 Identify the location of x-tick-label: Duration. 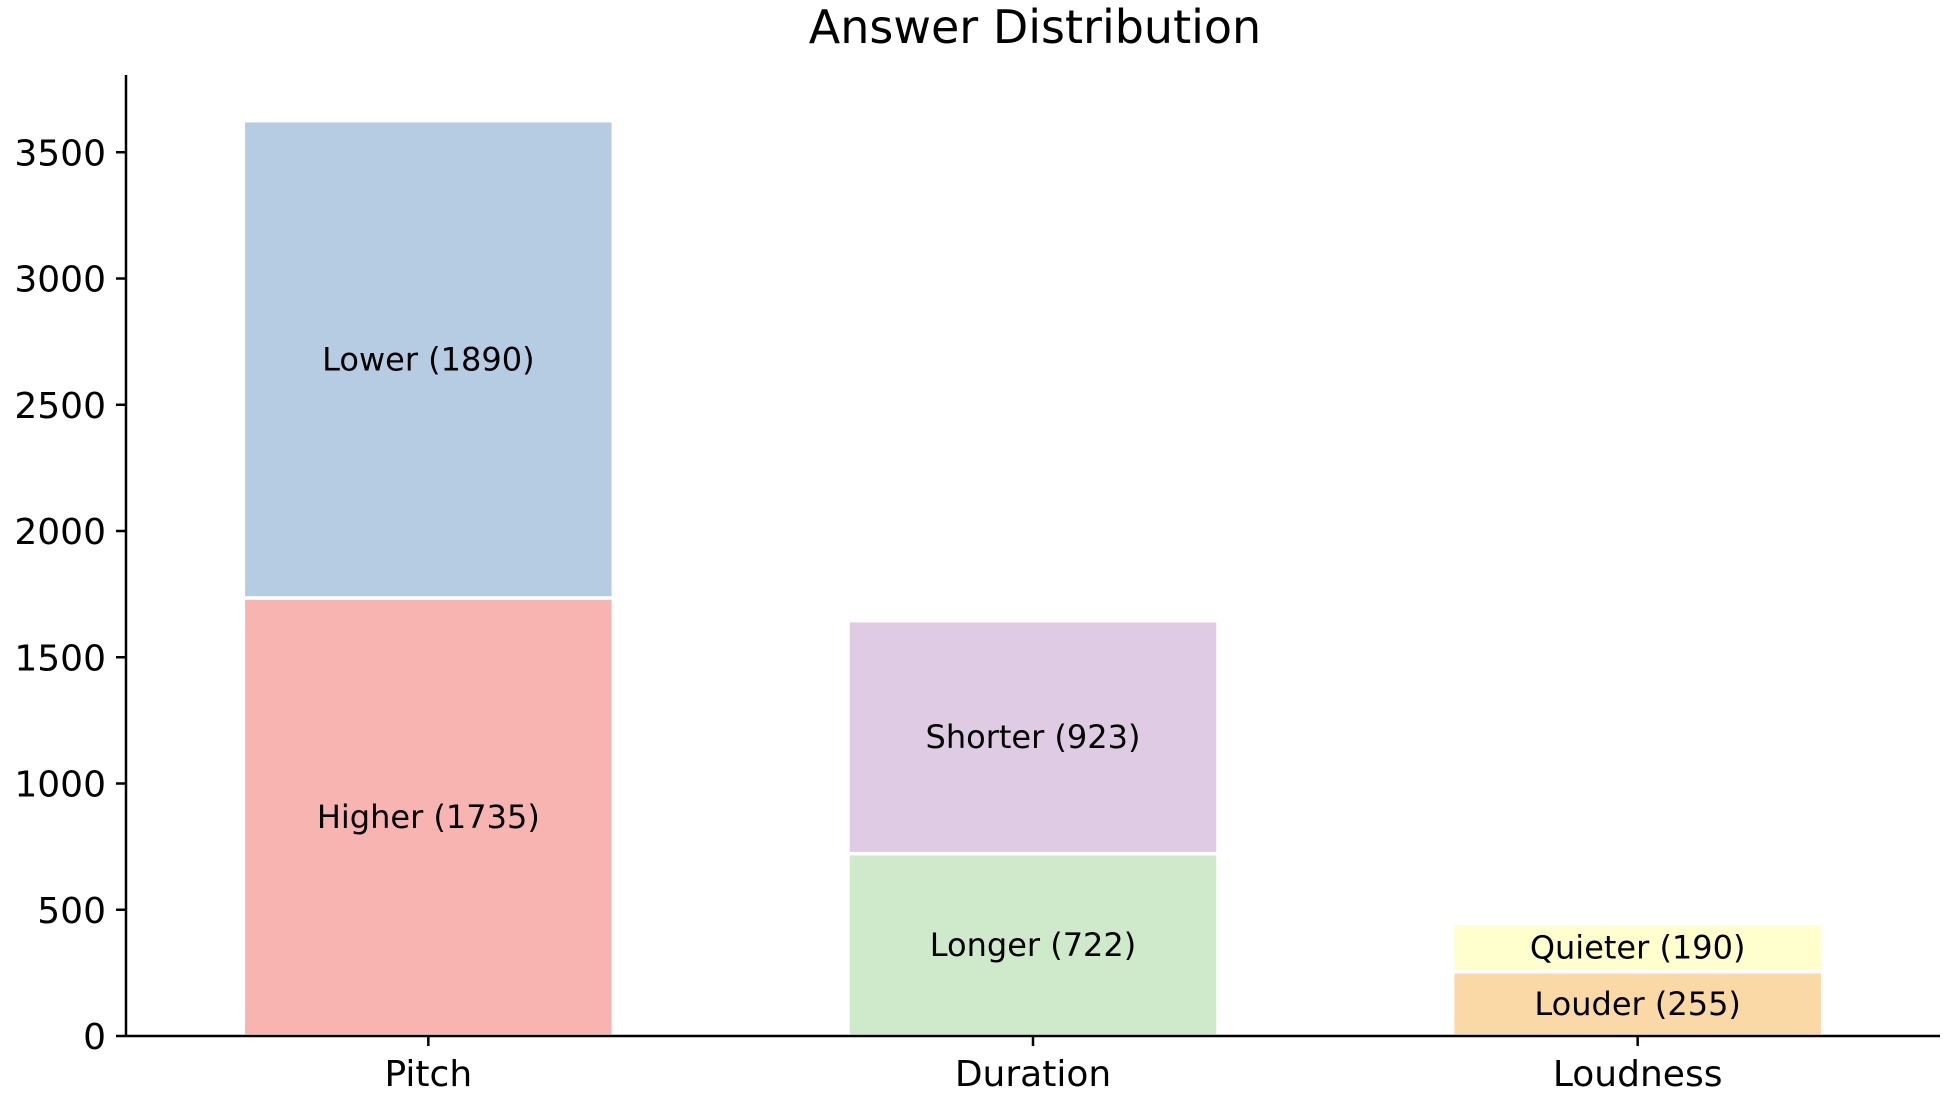
(1033, 1074).